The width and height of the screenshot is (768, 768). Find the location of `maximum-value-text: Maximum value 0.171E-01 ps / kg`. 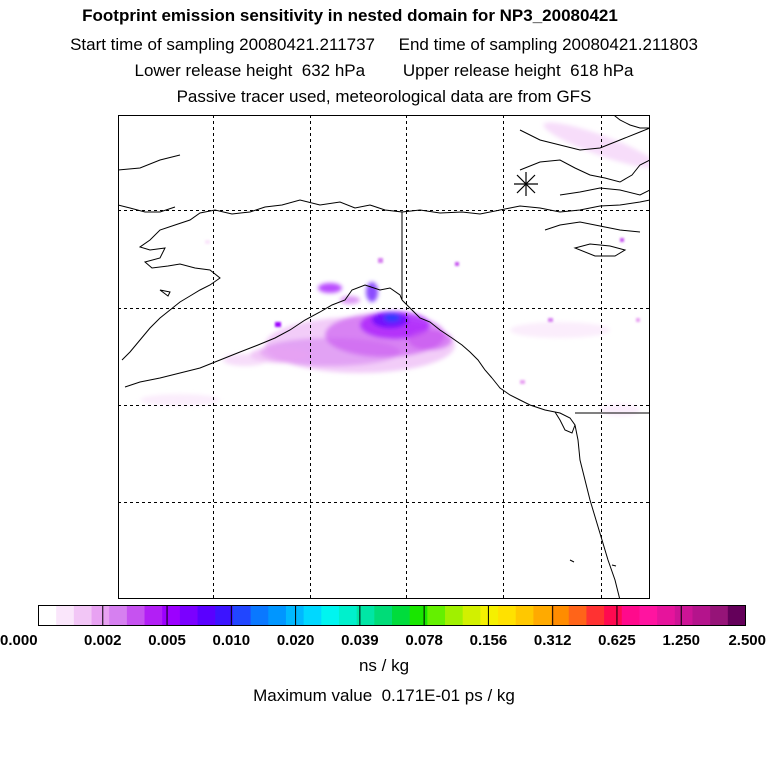

maximum-value-text: Maximum value 0.171E-01 ps / kg is located at coordinates (384, 695).